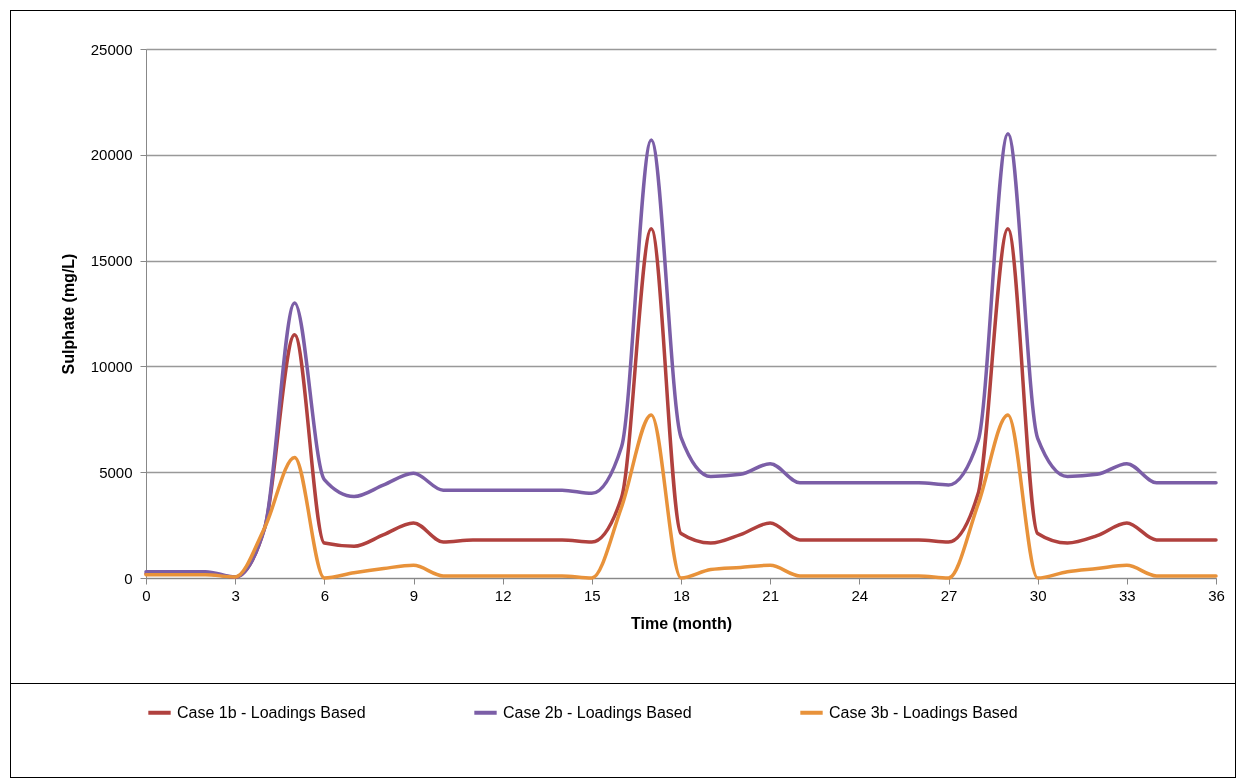 The width and height of the screenshot is (1238, 781). Describe the element at coordinates (325, 595) in the screenshot. I see `x-tick-label: 6` at that location.